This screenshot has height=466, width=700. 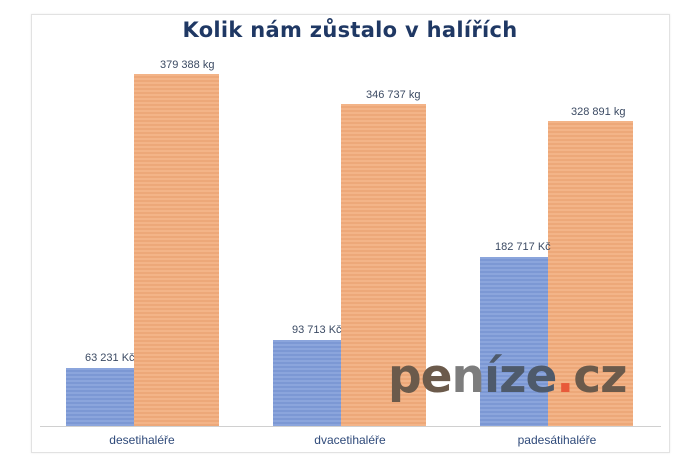 What do you see at coordinates (514, 341) in the screenshot?
I see `bar-padesatihalere-value` at bounding box center [514, 341].